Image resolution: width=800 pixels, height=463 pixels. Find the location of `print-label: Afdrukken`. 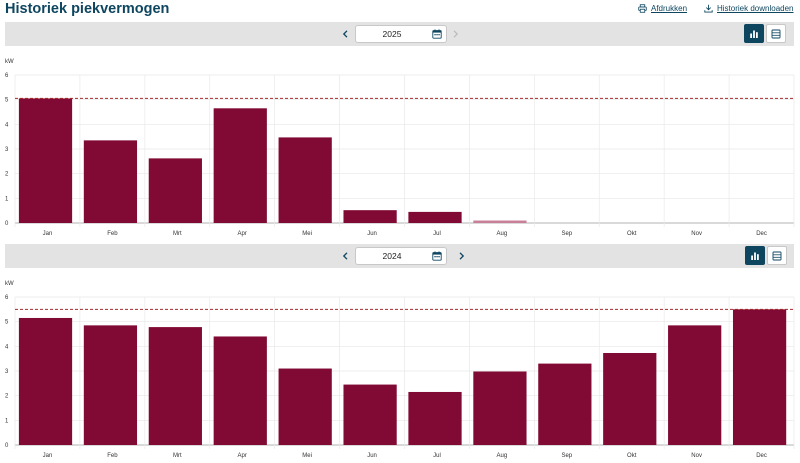

print-label: Afdrukken is located at coordinates (669, 8).